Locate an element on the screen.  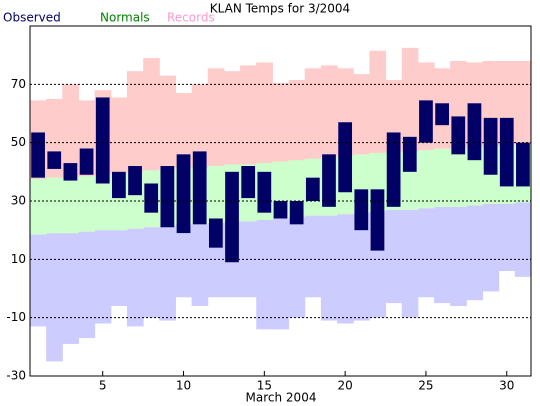
x-tick-label: 15 is located at coordinates (264, 386).